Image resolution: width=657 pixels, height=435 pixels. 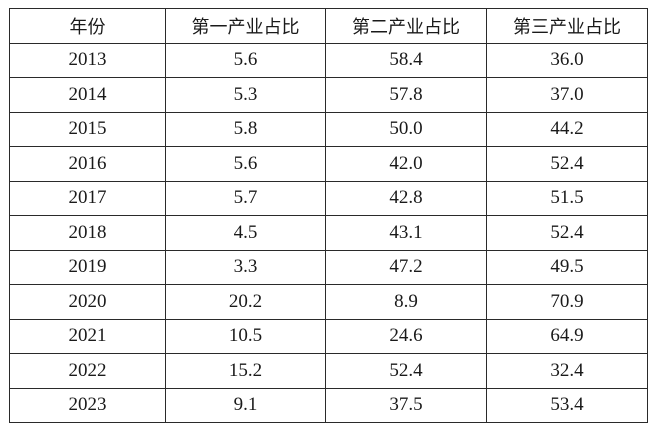 I want to click on cell-primary-share: 5.8, so click(x=245, y=129).